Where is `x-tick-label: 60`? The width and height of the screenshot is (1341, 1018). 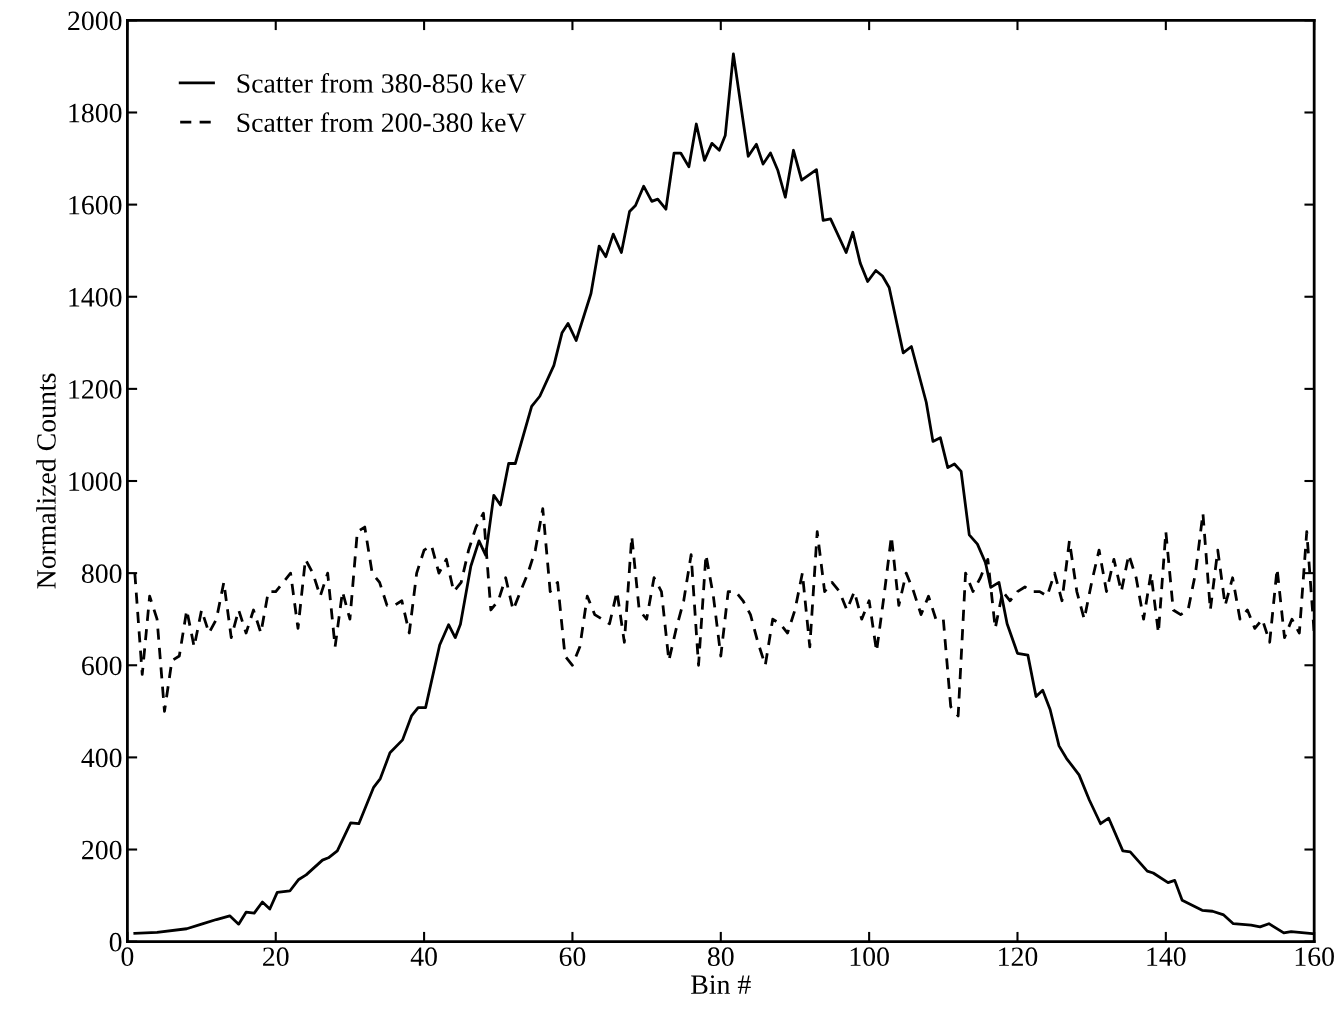
x-tick-label: 60 is located at coordinates (572, 957).